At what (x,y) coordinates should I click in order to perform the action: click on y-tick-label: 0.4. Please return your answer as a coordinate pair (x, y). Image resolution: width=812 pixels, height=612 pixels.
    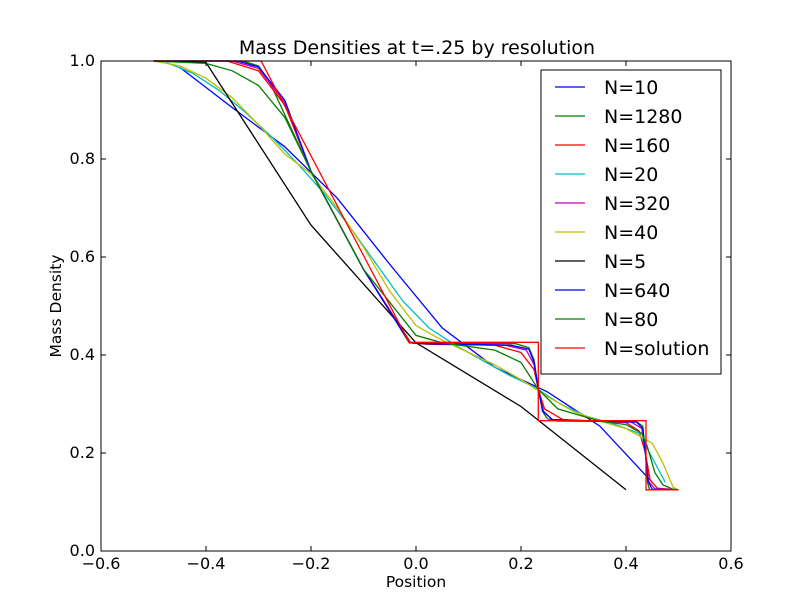
    Looking at the image, I should click on (82, 354).